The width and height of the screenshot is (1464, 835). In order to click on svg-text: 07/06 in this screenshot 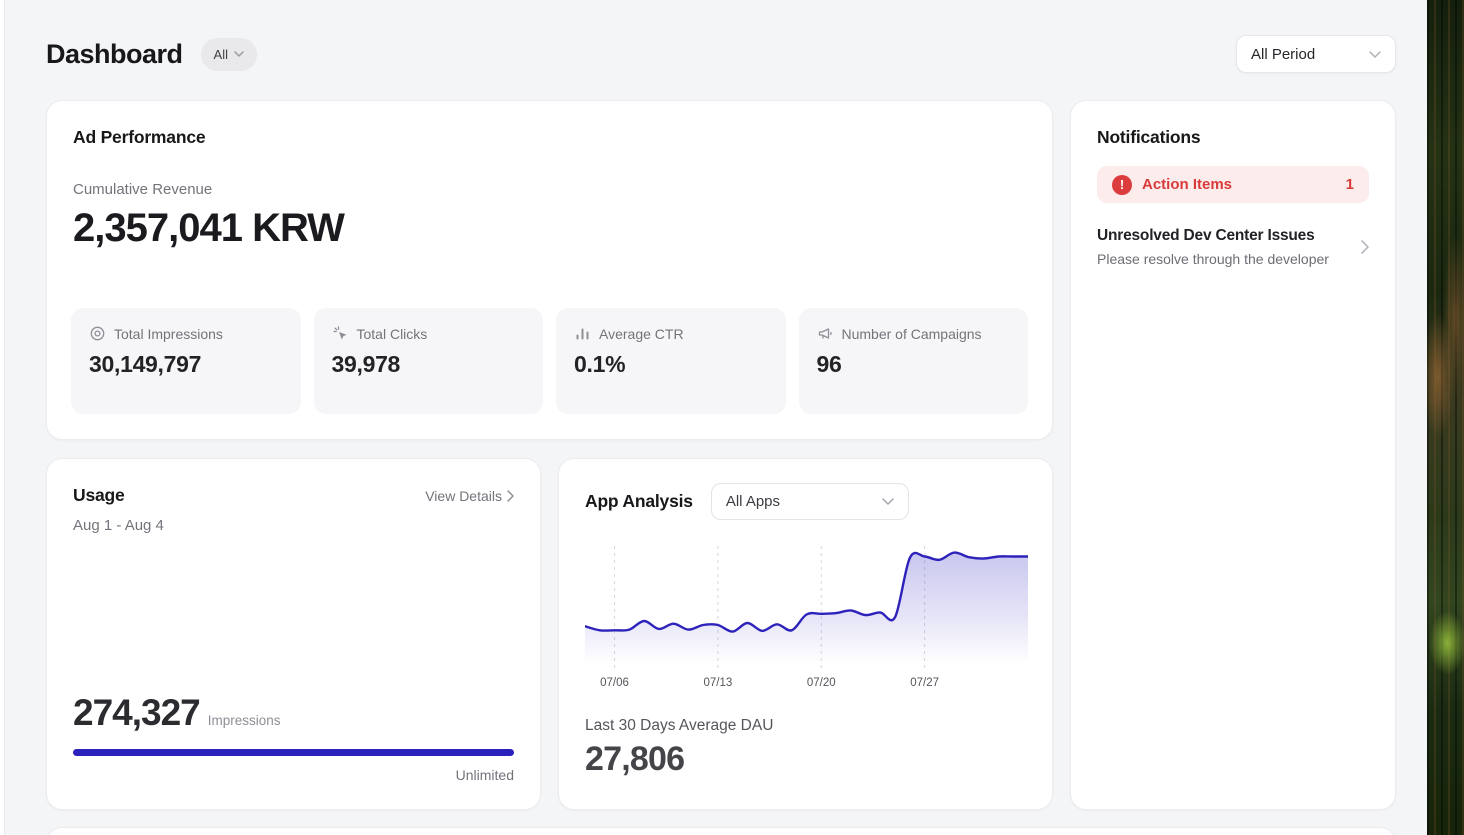, I will do `click(614, 683)`.